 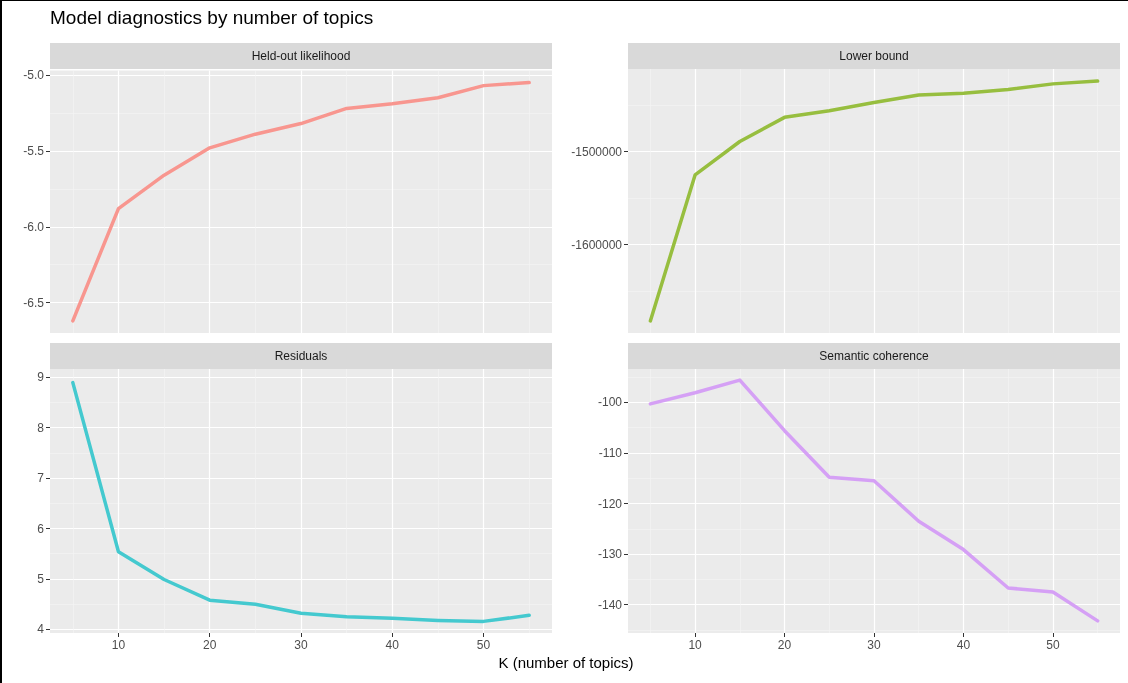 I want to click on y-tick-label: -100, so click(x=610, y=402).